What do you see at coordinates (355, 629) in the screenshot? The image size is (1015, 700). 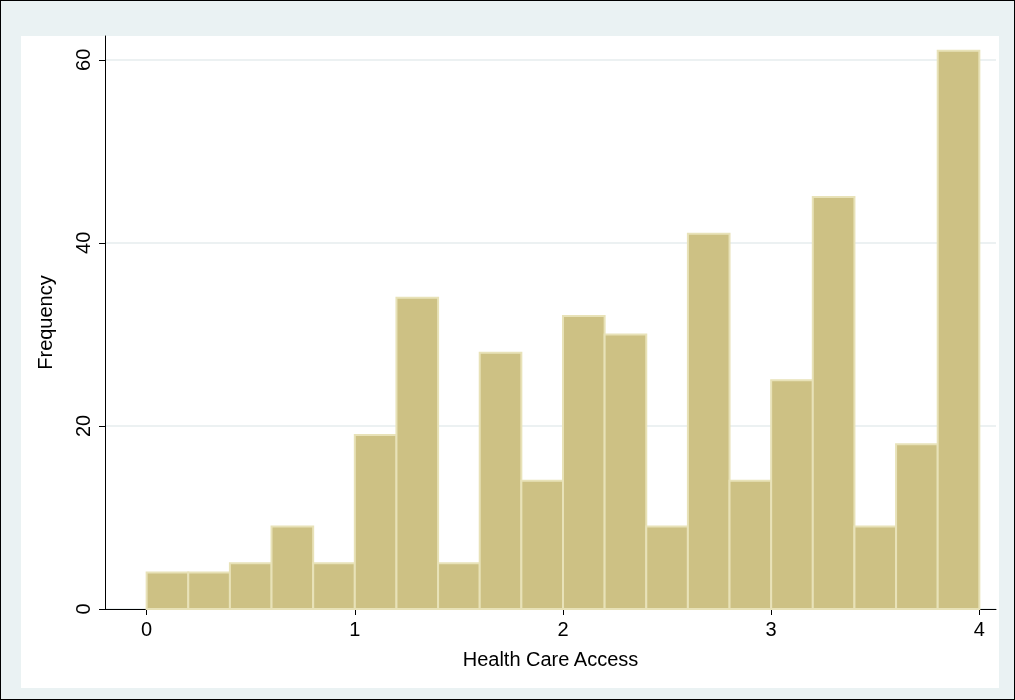 I see `x-tick-label: 1` at bounding box center [355, 629].